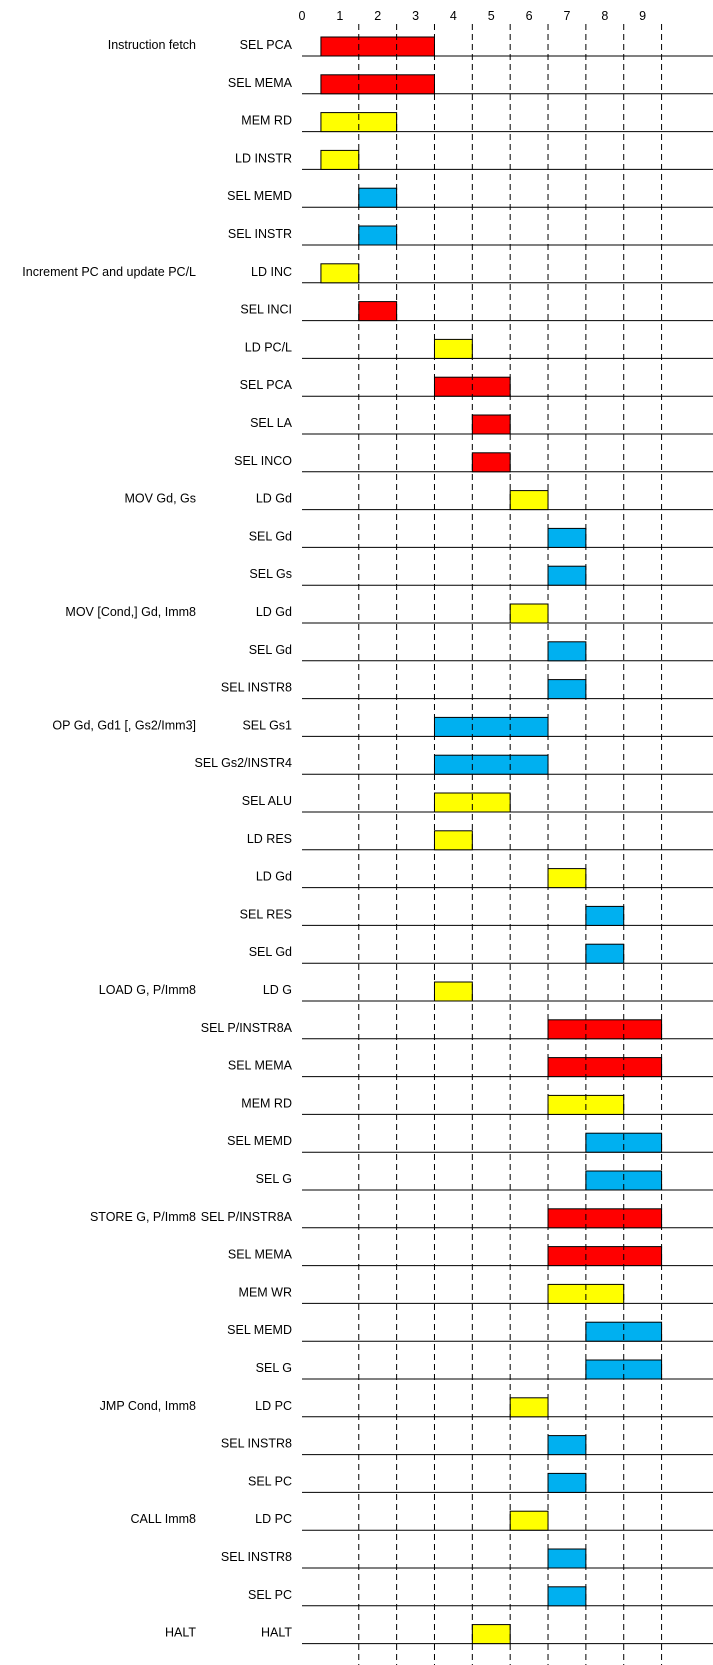  Describe the element at coordinates (266, 310) in the screenshot. I see `signal-label: SEL INCI` at that location.